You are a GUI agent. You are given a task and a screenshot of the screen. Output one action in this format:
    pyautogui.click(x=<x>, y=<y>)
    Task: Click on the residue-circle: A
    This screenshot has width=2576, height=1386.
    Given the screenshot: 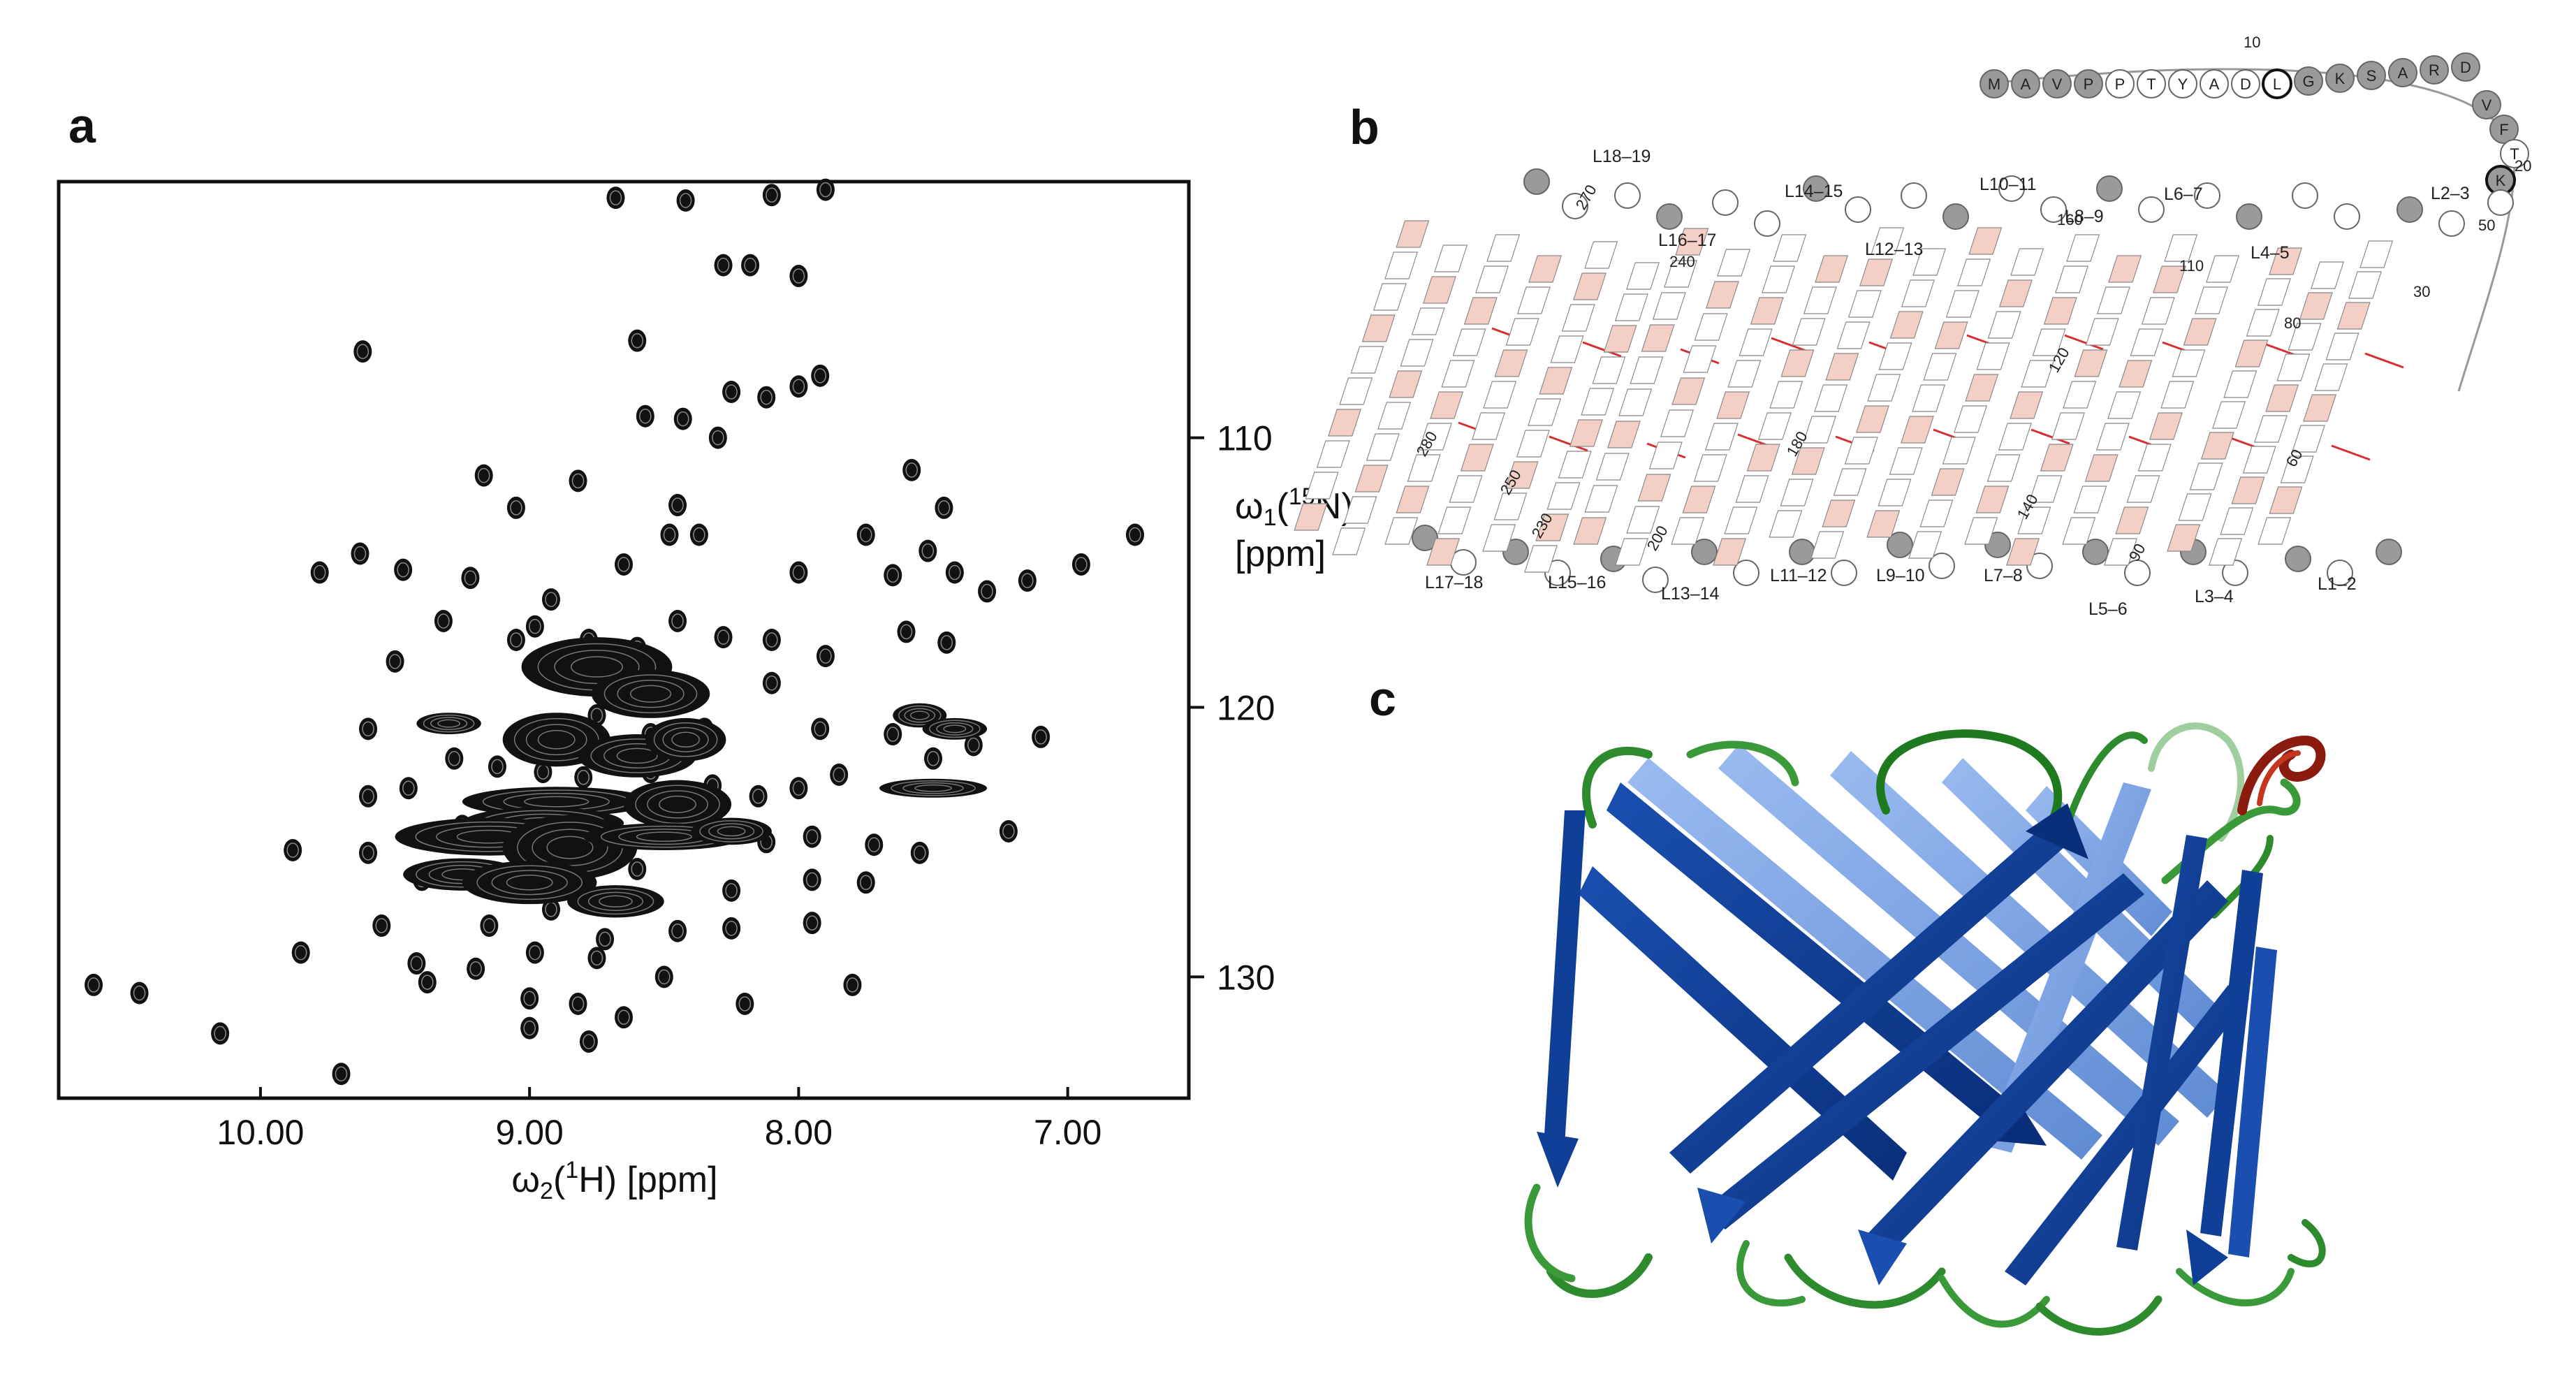 What is the action you would take?
    pyautogui.click(x=2402, y=72)
    